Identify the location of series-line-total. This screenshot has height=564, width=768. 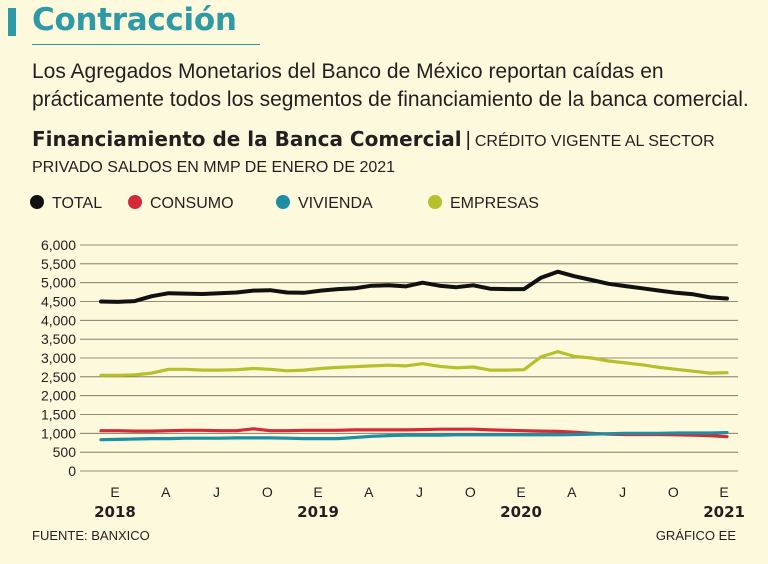
(414, 286).